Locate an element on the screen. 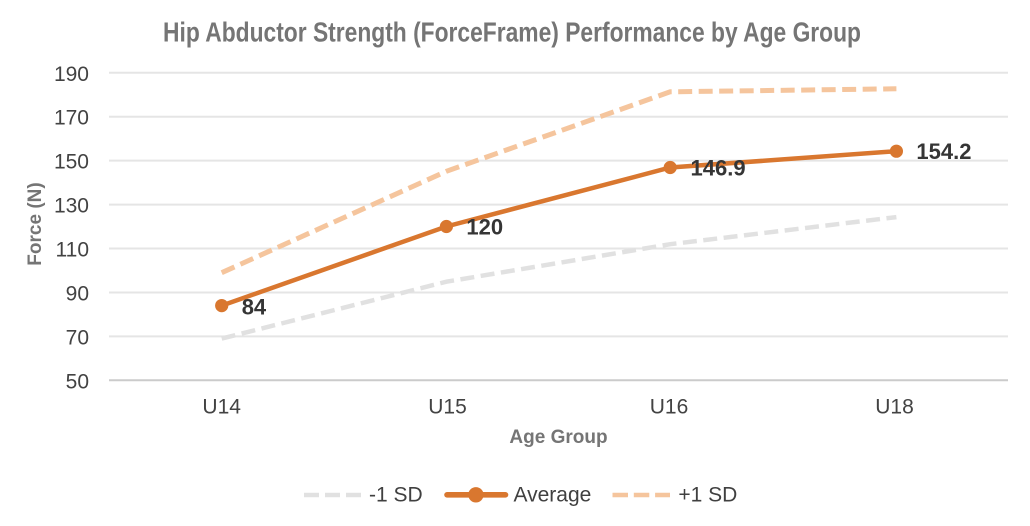 The width and height of the screenshot is (1030, 526). svg-text: 84 is located at coordinates (254, 307).